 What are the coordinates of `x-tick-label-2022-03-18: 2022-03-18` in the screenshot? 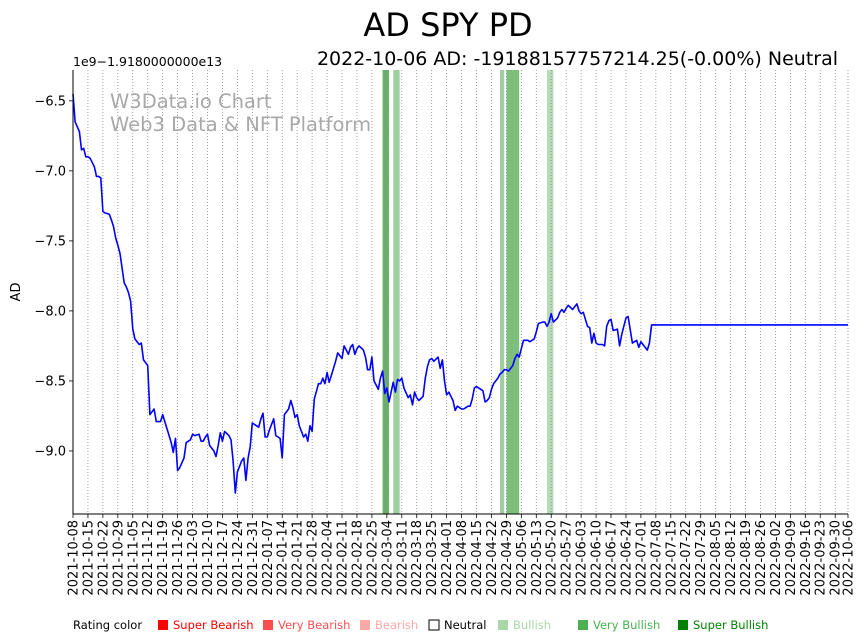 It's located at (417, 558).